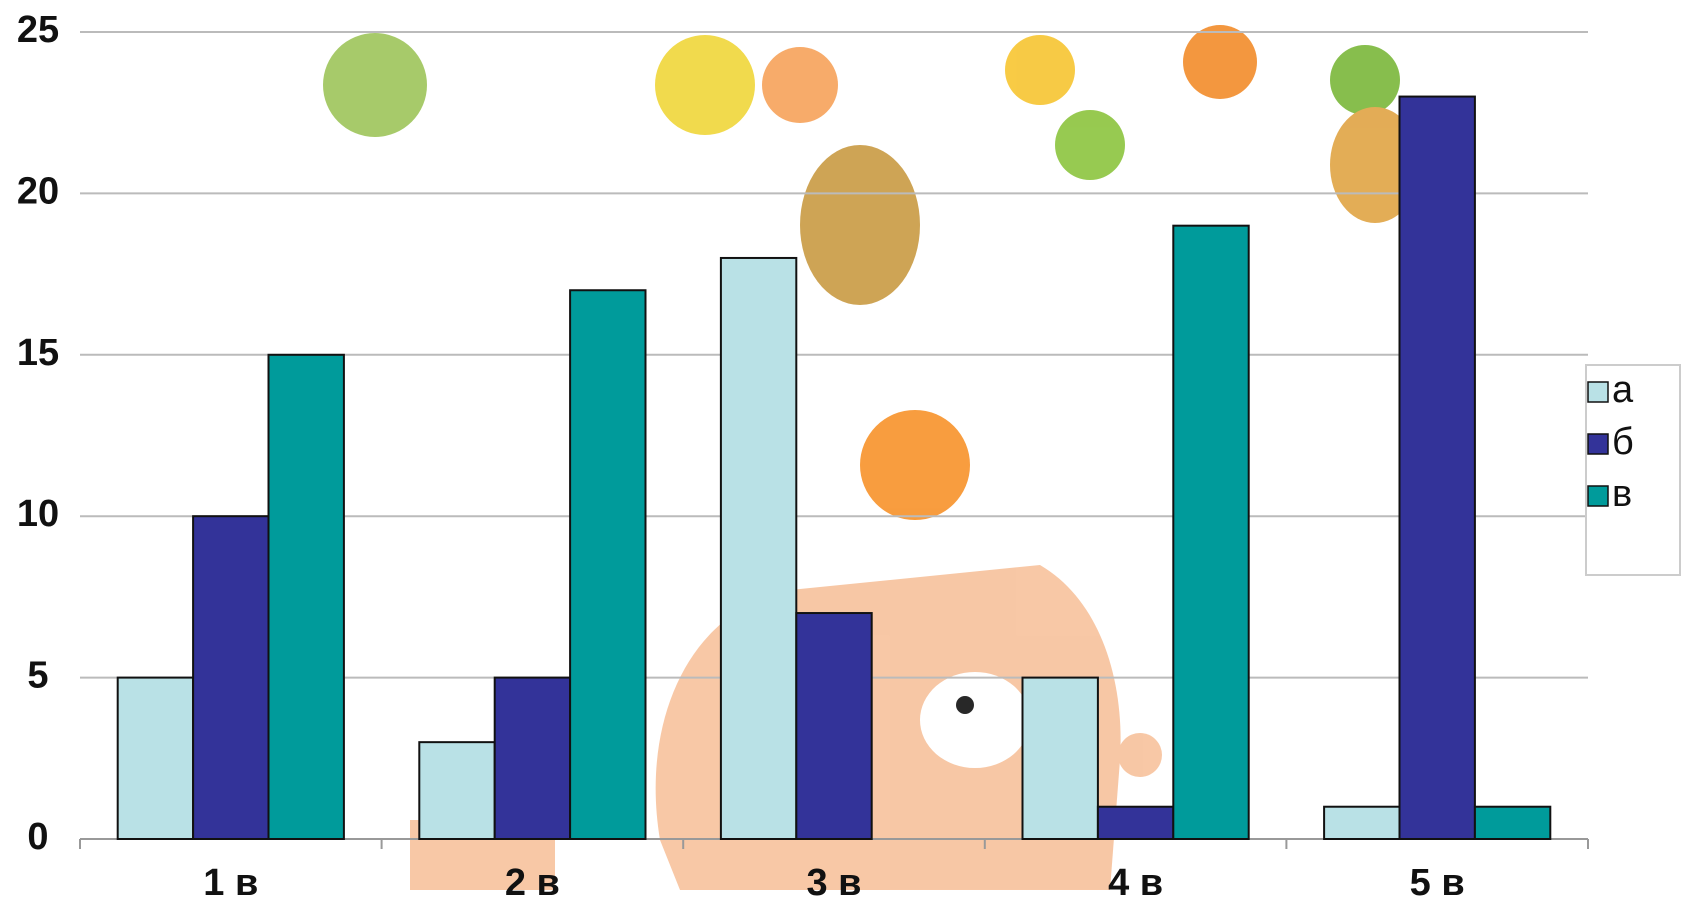  What do you see at coordinates (37, 837) in the screenshot?
I see `y-tick-label: 0` at bounding box center [37, 837].